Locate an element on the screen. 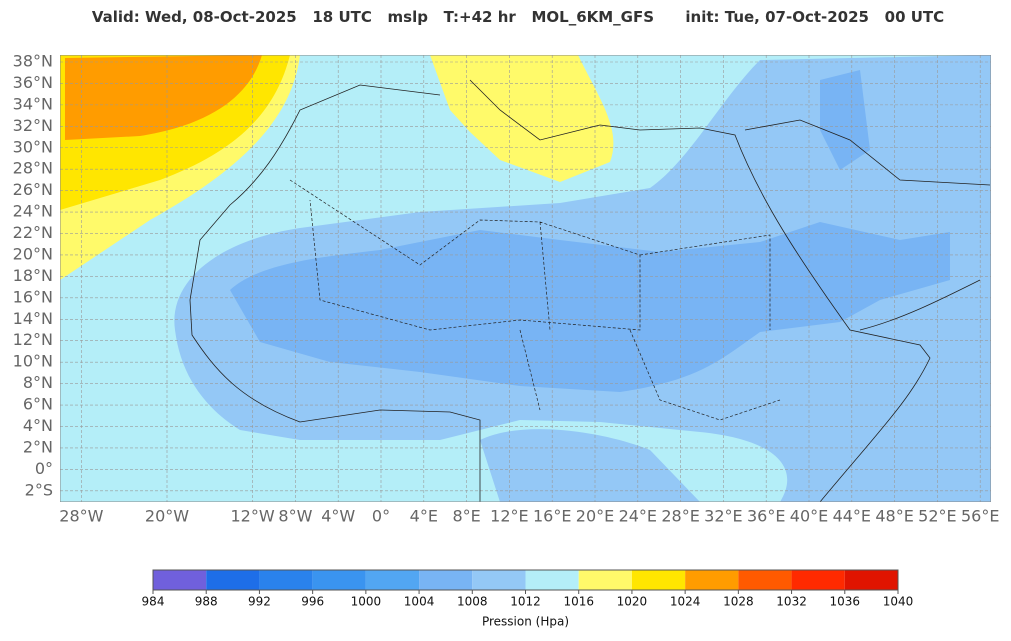 This screenshot has width=1011, height=641. lat-label: 38°N is located at coordinates (33, 61).